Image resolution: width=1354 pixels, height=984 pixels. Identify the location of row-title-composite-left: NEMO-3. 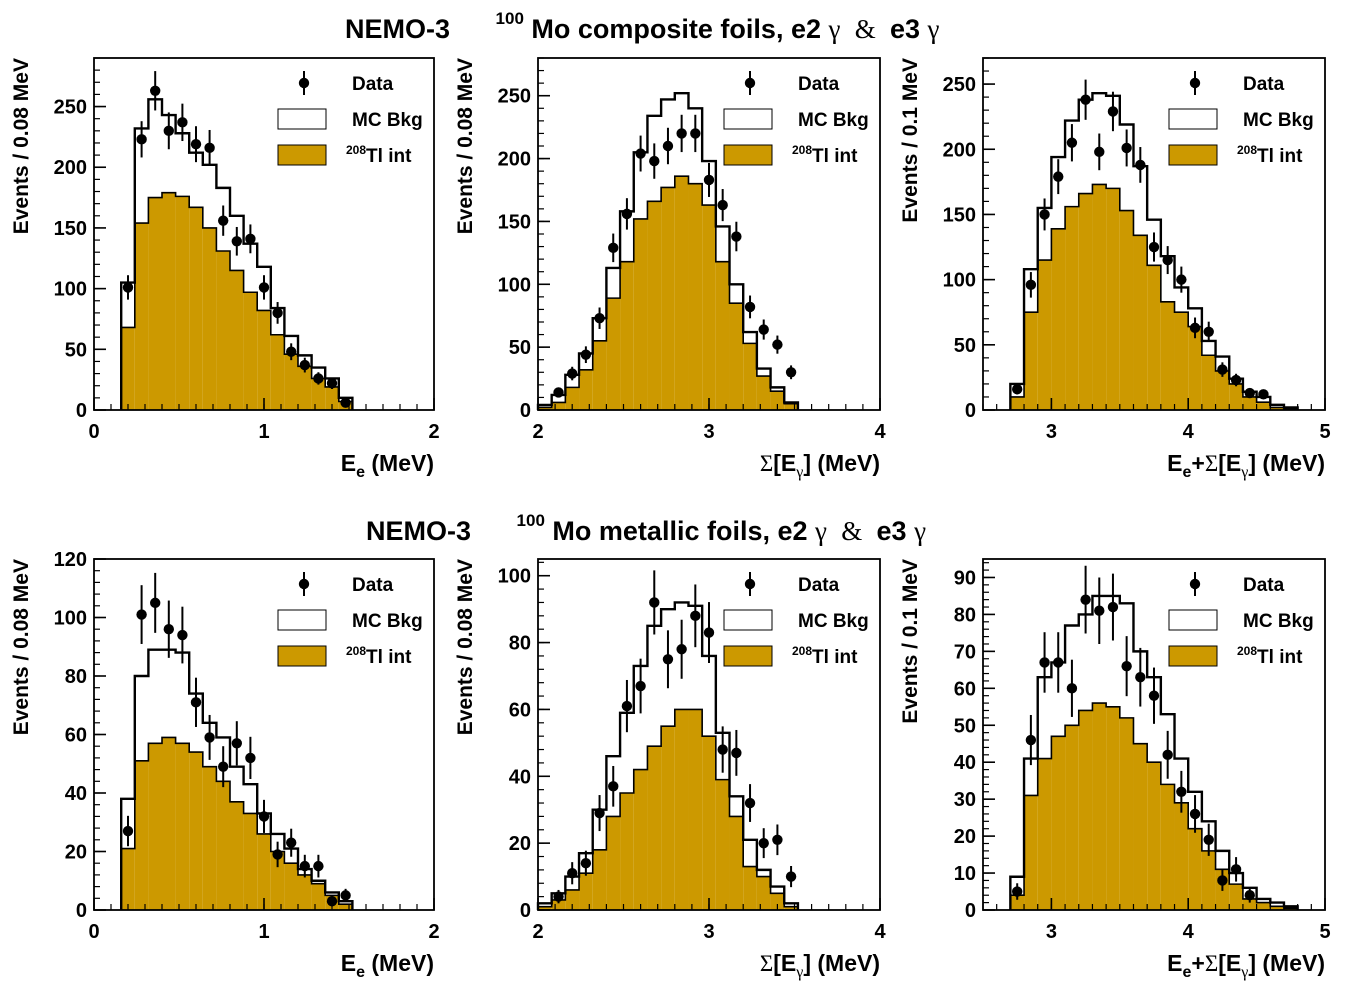
(397, 29).